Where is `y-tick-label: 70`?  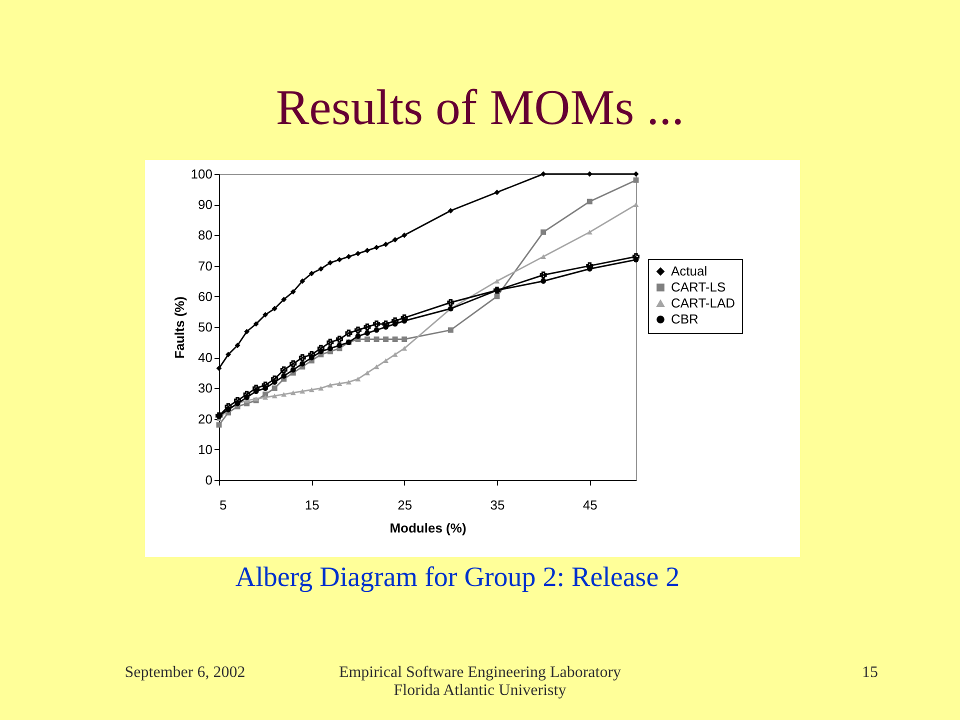 y-tick-label: 70 is located at coordinates (205, 266).